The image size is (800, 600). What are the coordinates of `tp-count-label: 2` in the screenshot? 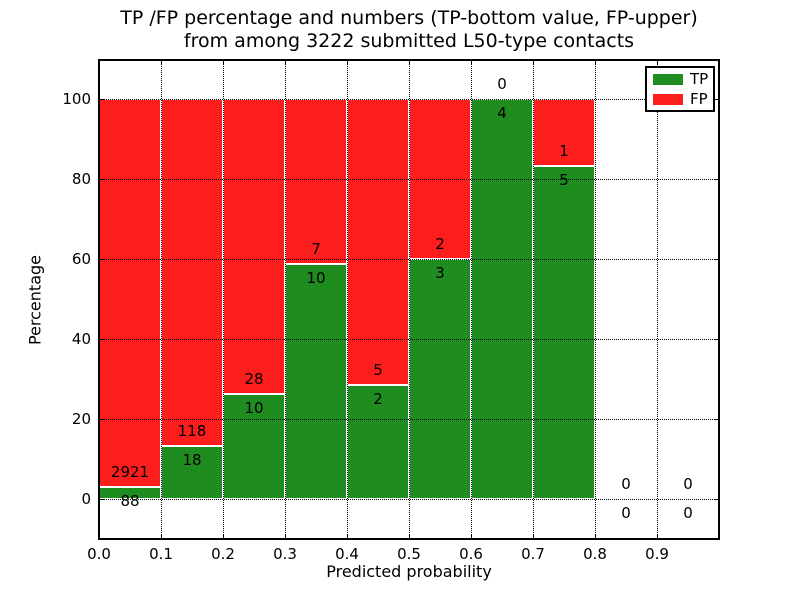 It's located at (378, 398).